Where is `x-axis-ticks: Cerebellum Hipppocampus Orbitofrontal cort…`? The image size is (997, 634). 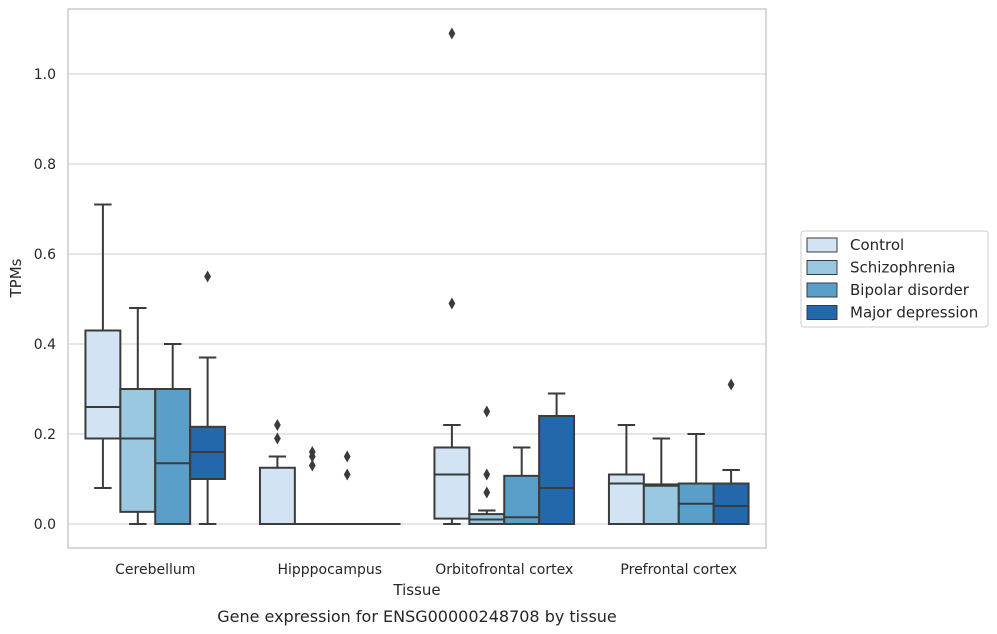
x-axis-ticks: Cerebellum Hipppocampus Orbitofrontal cort… is located at coordinates (426, 570).